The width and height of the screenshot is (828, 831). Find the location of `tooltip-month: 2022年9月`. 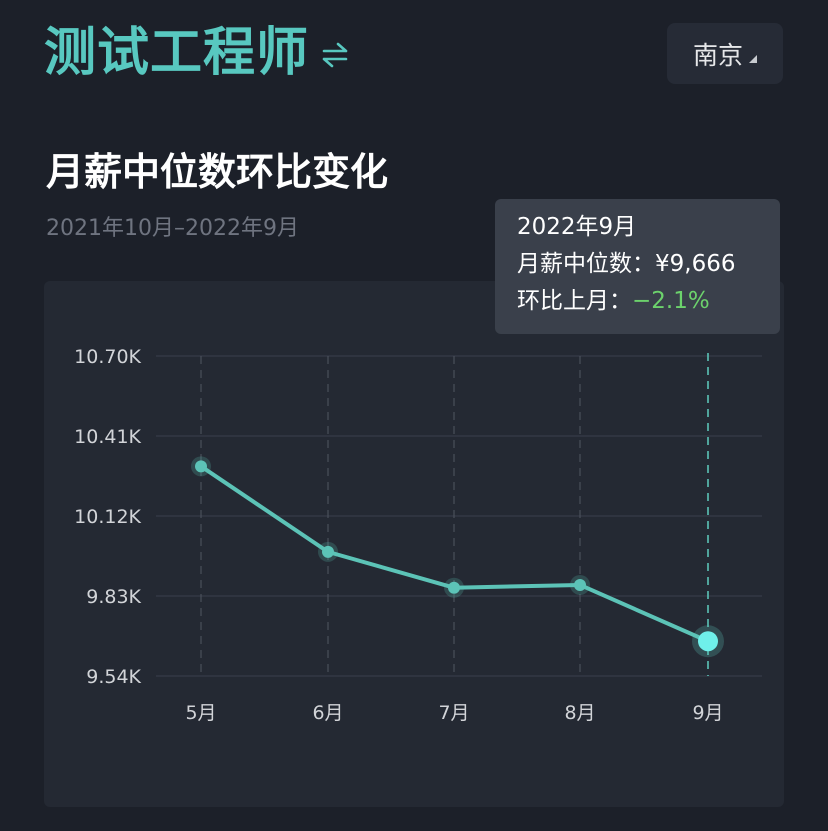

tooltip-month: 2022年9月 is located at coordinates (577, 227).